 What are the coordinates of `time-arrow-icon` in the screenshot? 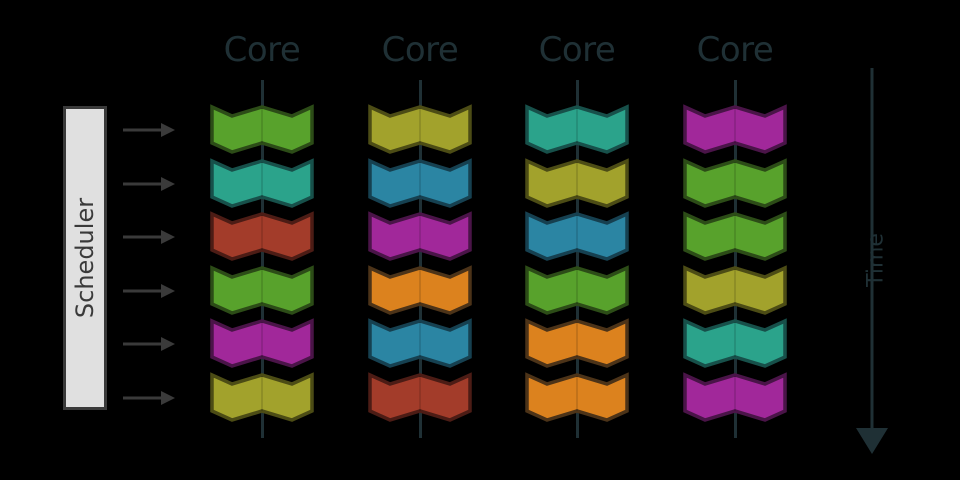 It's located at (872, 261).